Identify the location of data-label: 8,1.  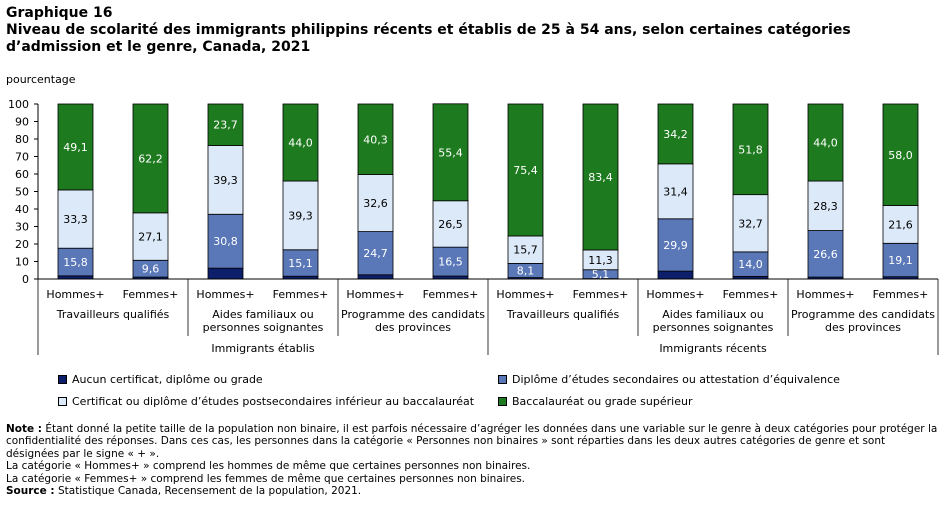
(526, 271).